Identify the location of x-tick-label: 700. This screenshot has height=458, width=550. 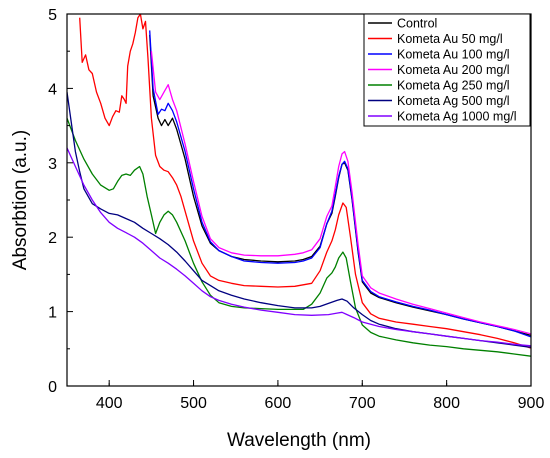
(362, 403).